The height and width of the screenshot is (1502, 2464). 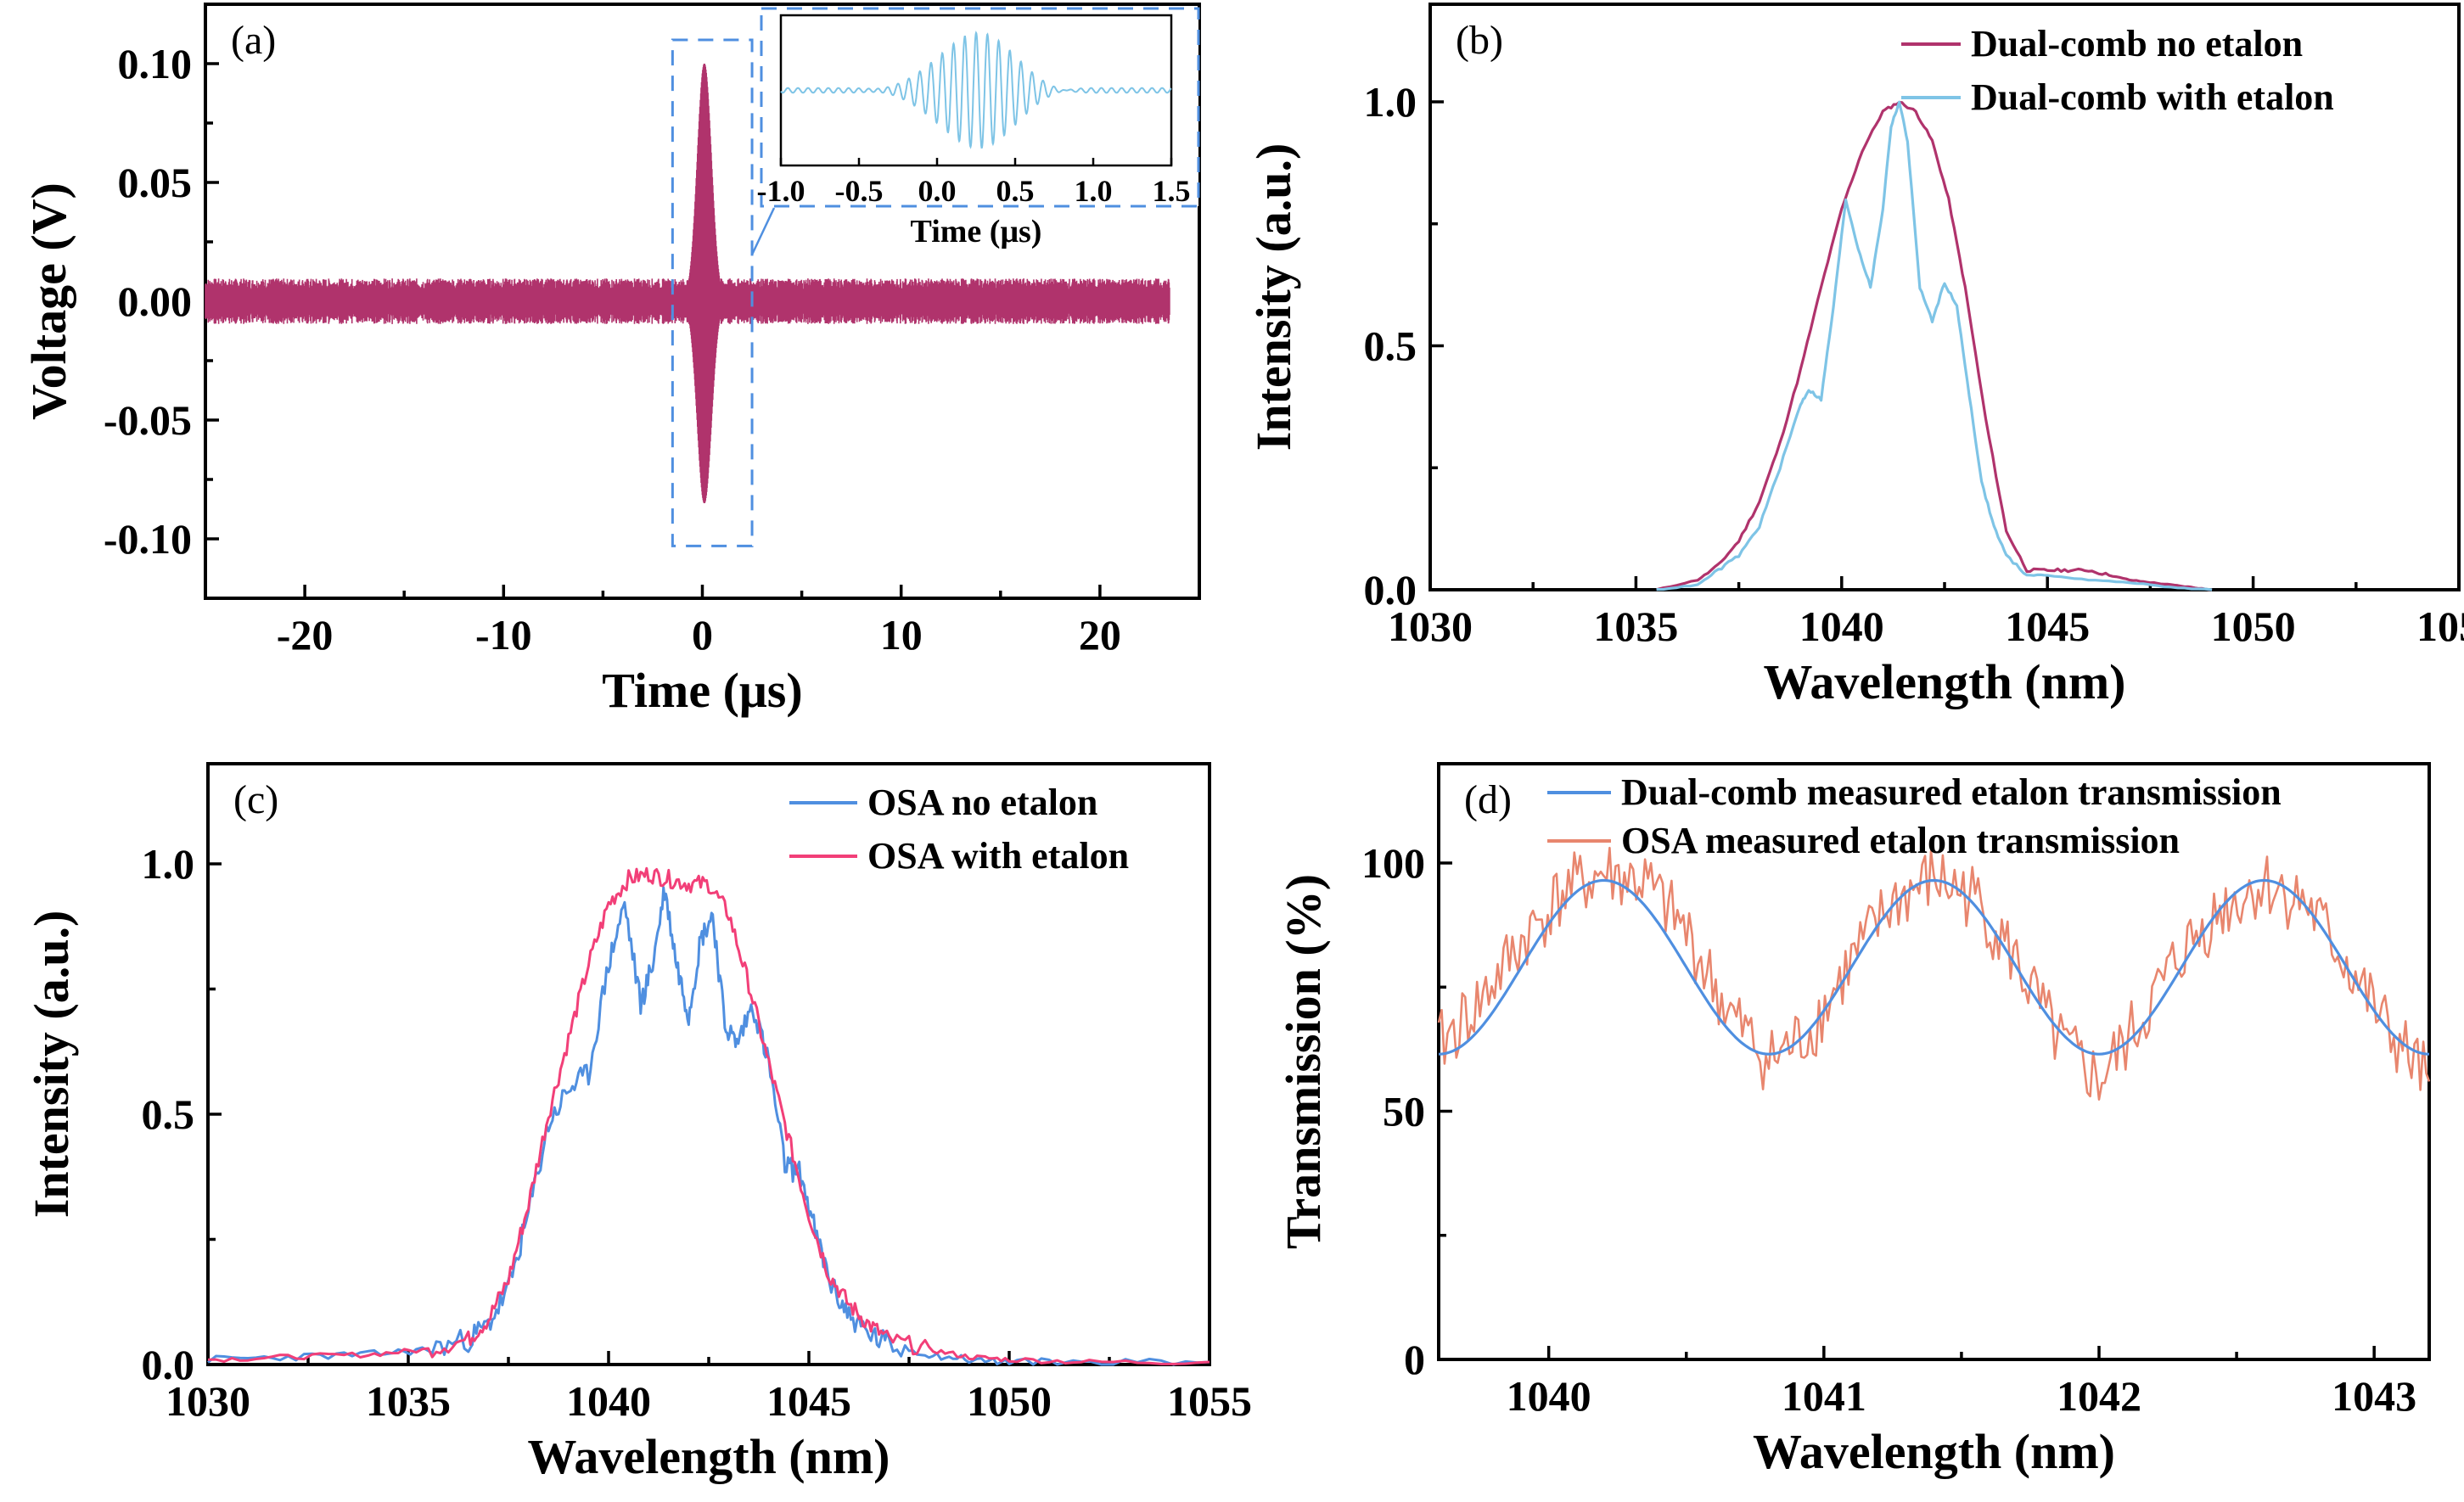 I want to click on zoom-box, so click(x=712, y=292).